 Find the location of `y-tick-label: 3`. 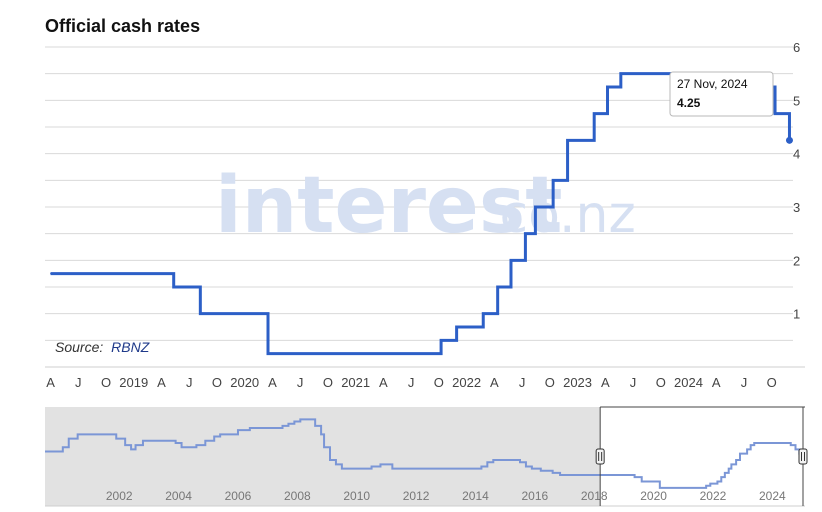

y-tick-label: 3 is located at coordinates (796, 207).